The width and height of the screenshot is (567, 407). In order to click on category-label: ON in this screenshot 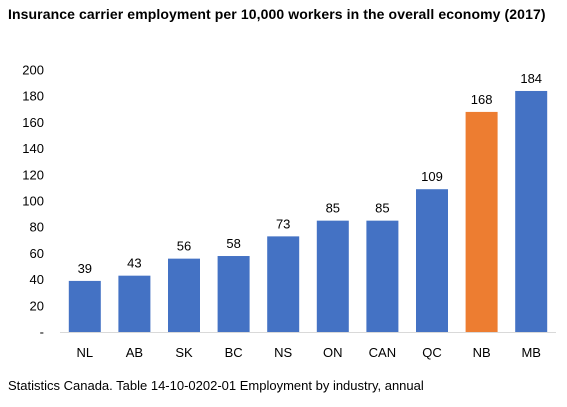, I will do `click(333, 352)`.